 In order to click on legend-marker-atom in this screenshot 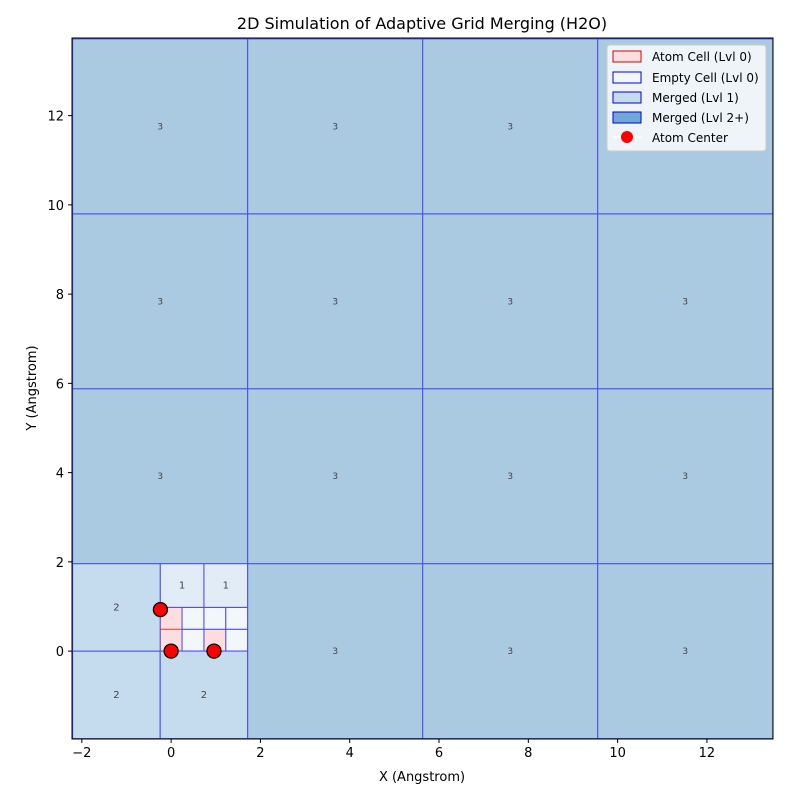, I will do `click(627, 137)`.